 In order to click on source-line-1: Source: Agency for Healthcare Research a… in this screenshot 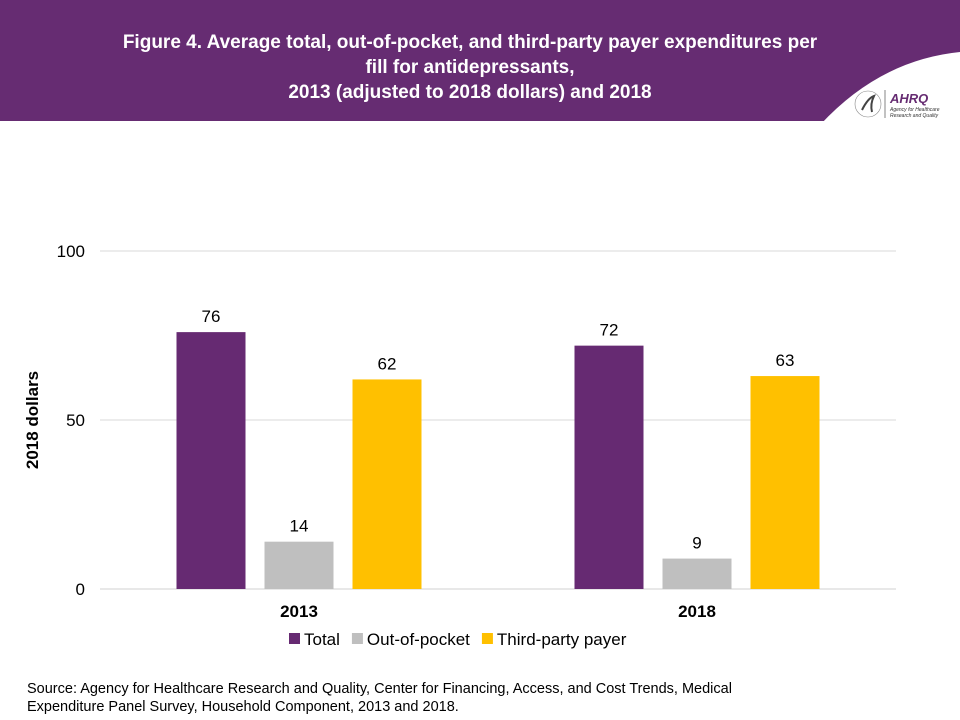, I will do `click(379, 689)`.